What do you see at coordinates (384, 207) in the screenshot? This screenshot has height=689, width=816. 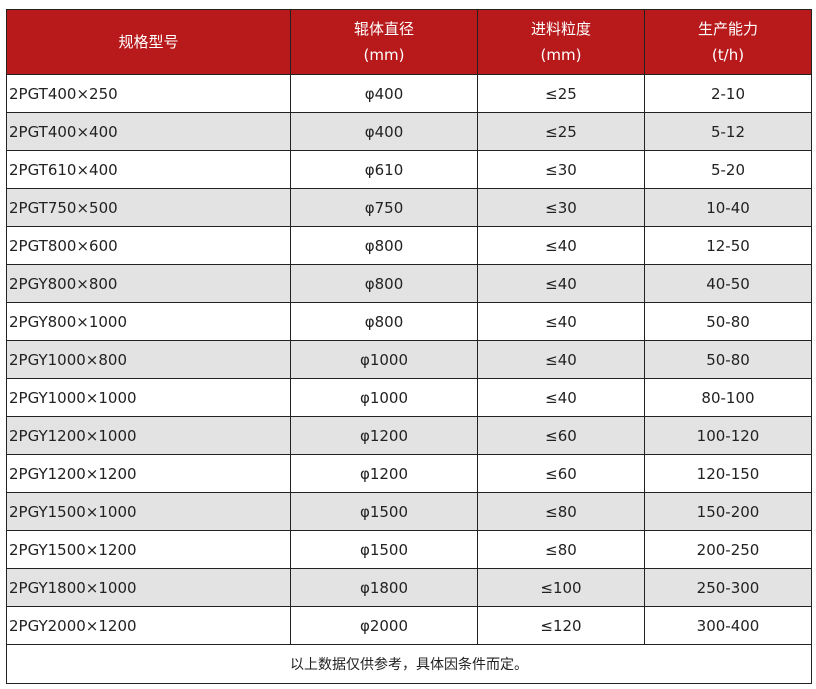 I see `cell-roller-diameter: φ750` at bounding box center [384, 207].